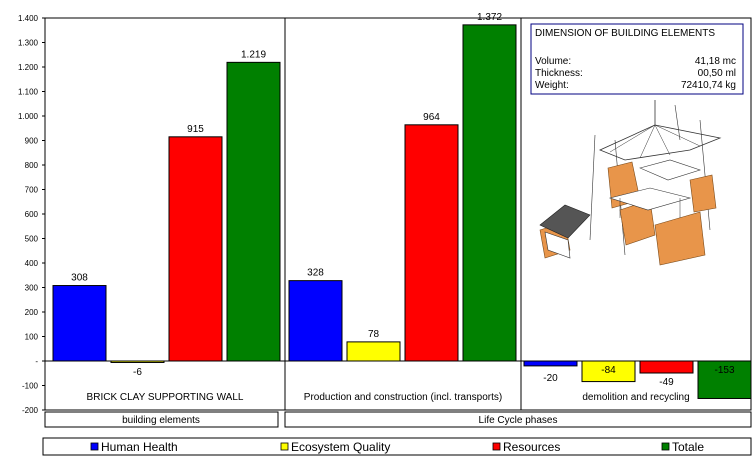 Image resolution: width=752 pixels, height=460 pixels. I want to click on data-label-human-health-2: -20, so click(550, 378).